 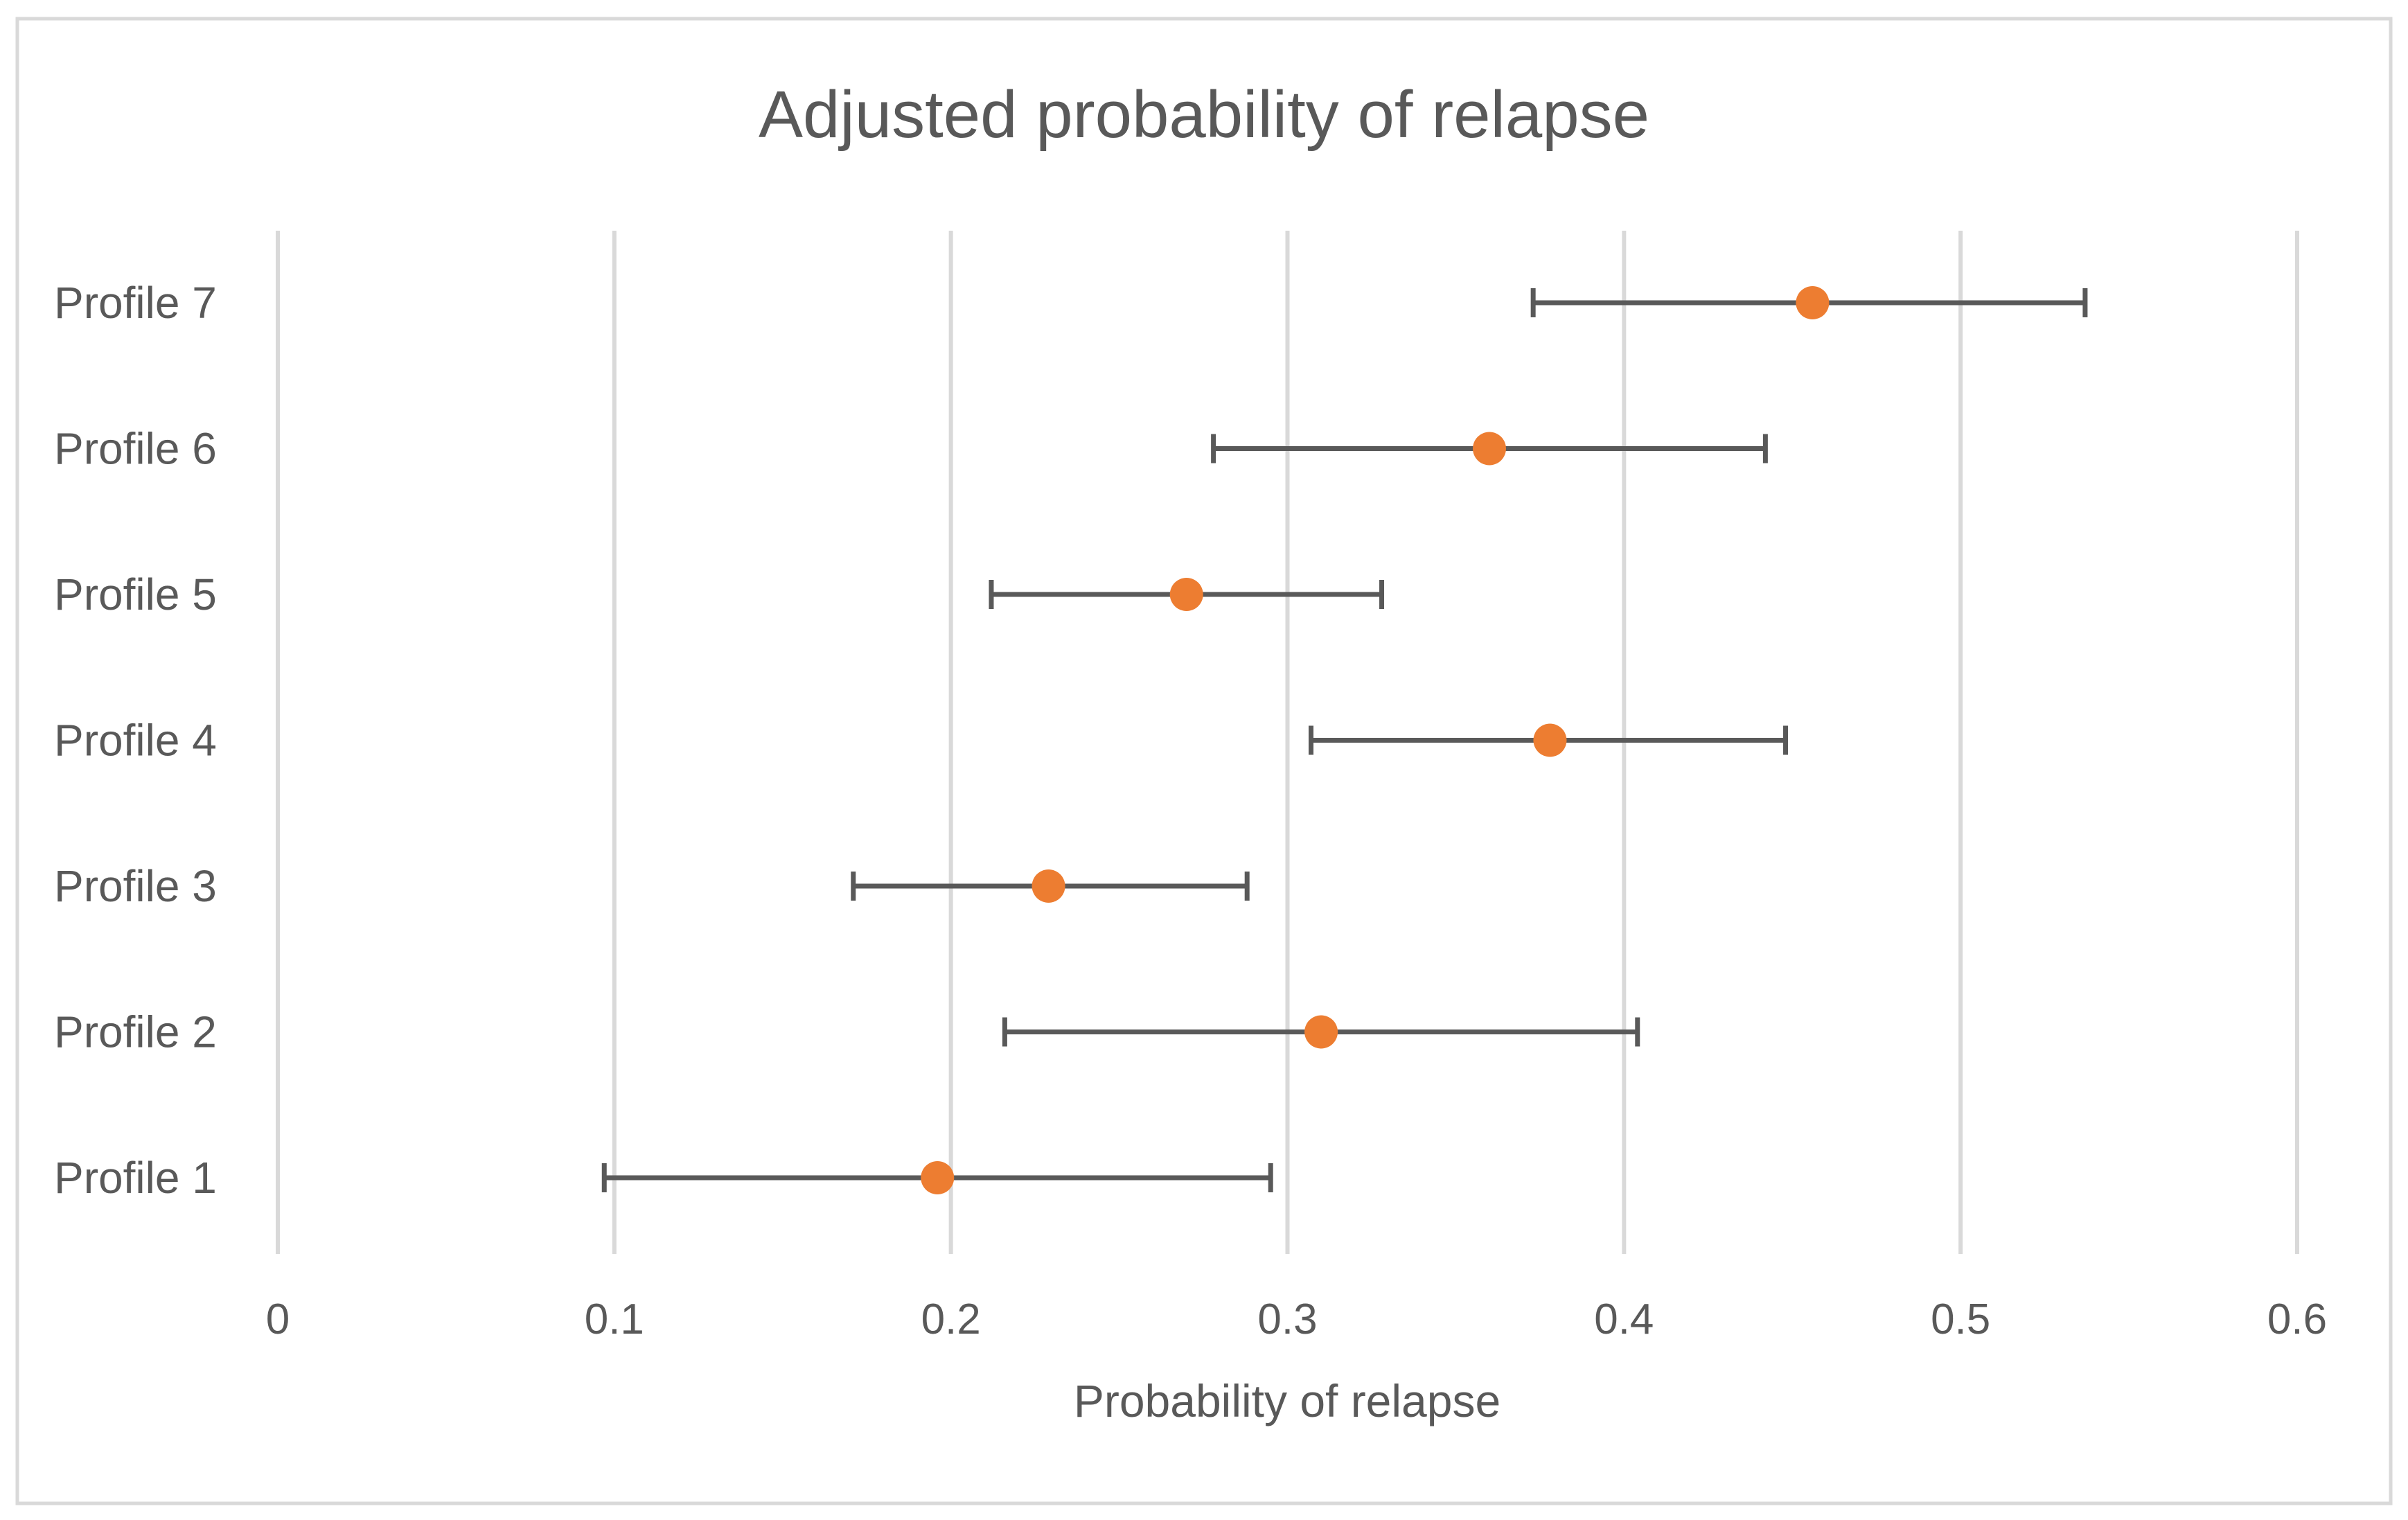 What do you see at coordinates (1960, 1319) in the screenshot?
I see `x-tick-label: 0.5` at bounding box center [1960, 1319].